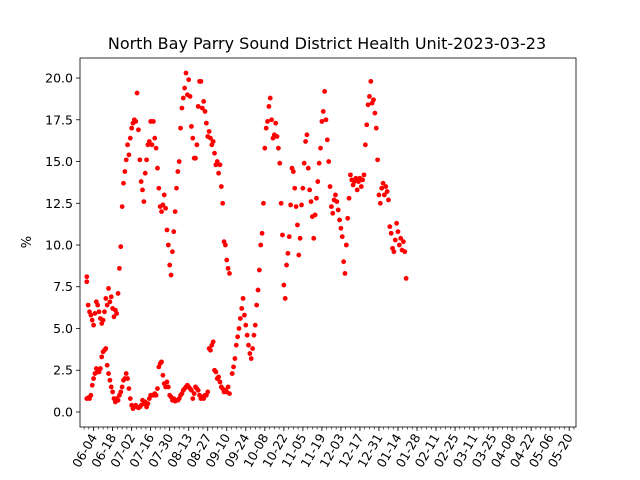  I want to click on y-tick-label: 10.0, so click(59, 245).